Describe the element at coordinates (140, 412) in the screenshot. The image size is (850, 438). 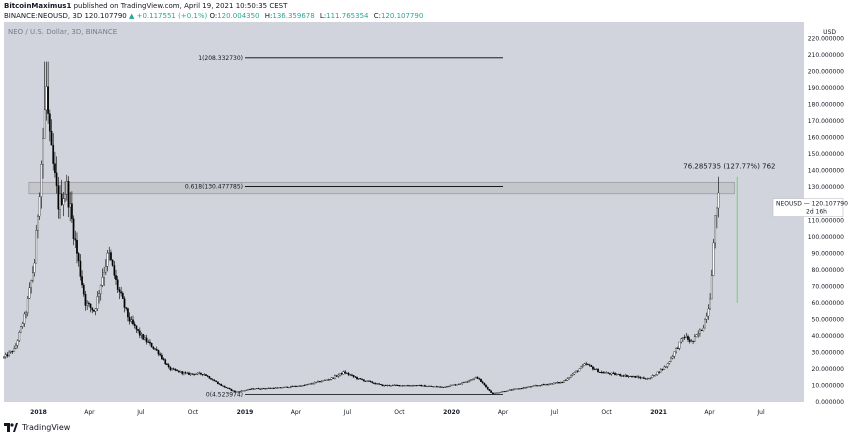
I see `time-tick-label: Jul` at that location.